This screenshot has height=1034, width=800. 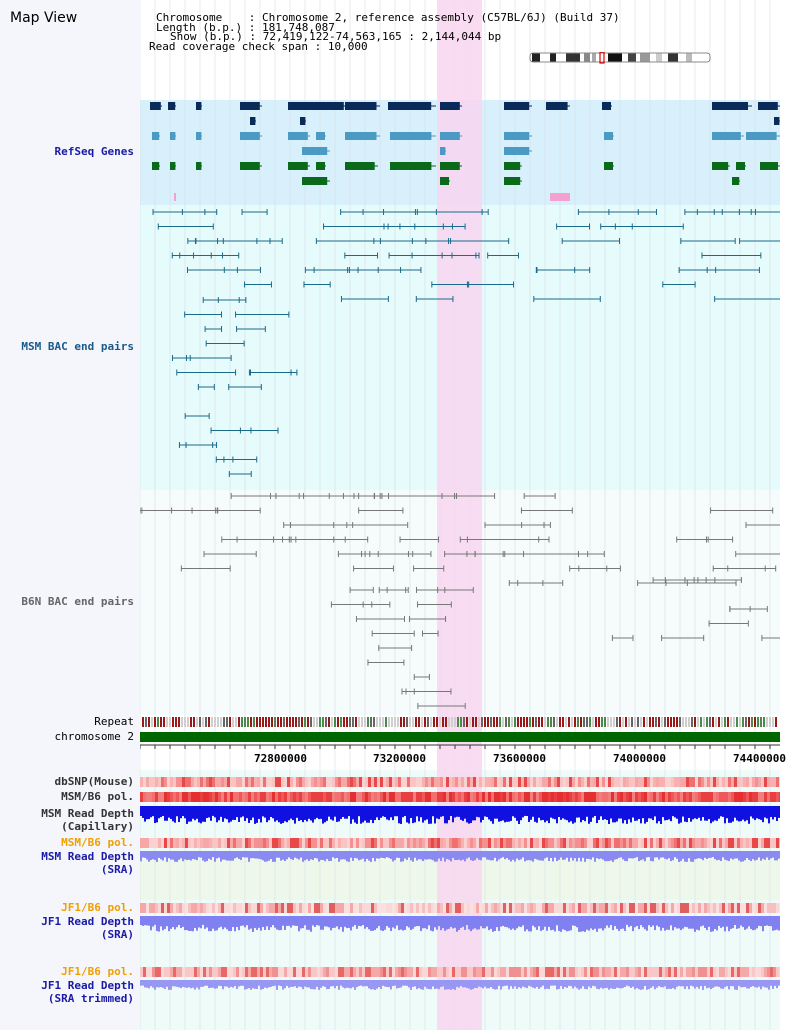 I want to click on track-label-msm-bac: MSM BAC end pairs, so click(x=77, y=346).